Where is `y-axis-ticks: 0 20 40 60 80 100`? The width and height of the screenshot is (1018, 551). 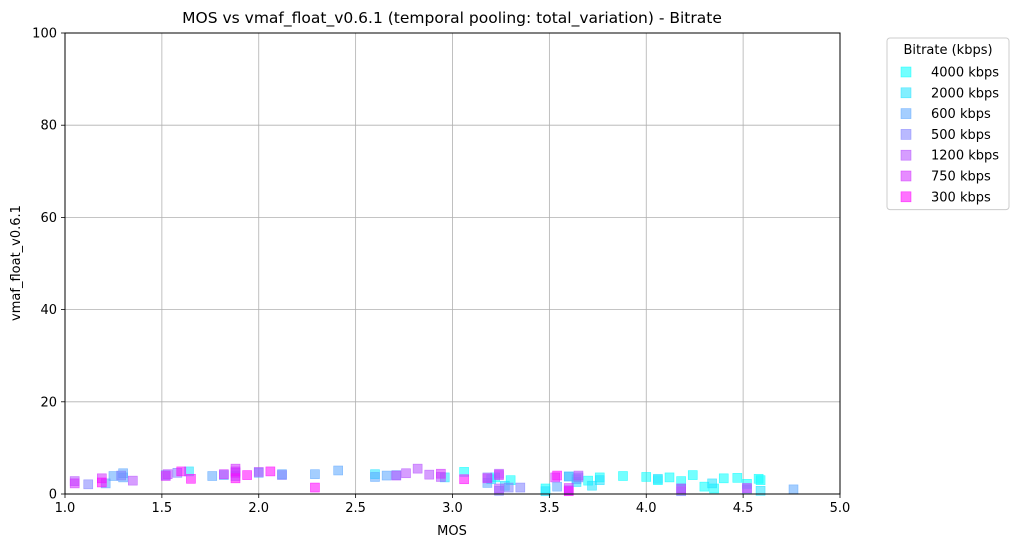
y-axis-ticks: 0 20 40 60 80 100 is located at coordinates (48, 265).